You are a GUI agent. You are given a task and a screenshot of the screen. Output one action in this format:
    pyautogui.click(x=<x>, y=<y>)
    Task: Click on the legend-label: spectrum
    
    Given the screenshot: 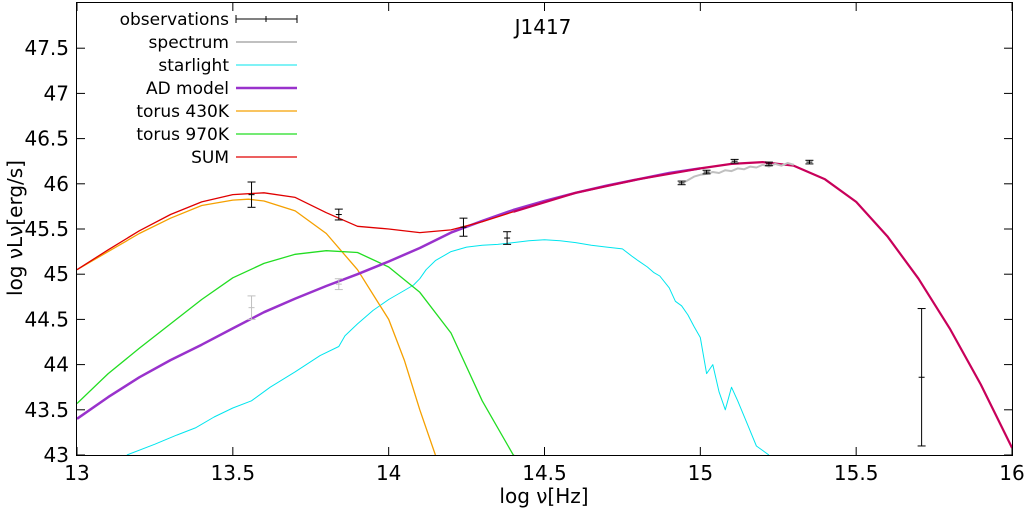 What is the action you would take?
    pyautogui.click(x=189, y=43)
    